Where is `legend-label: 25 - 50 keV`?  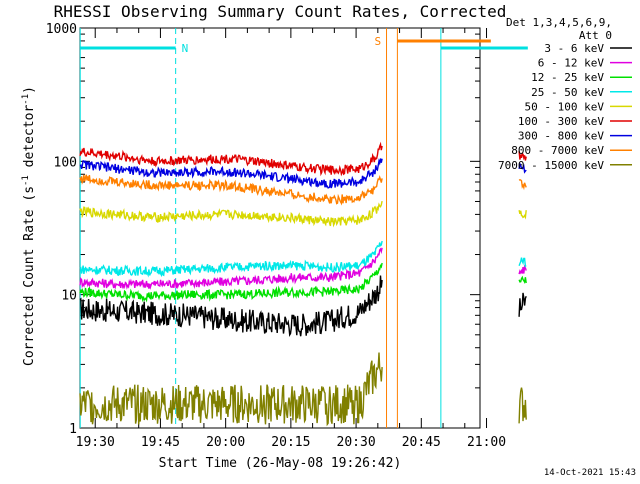
legend-label: 25 - 50 keV is located at coordinates (567, 92).